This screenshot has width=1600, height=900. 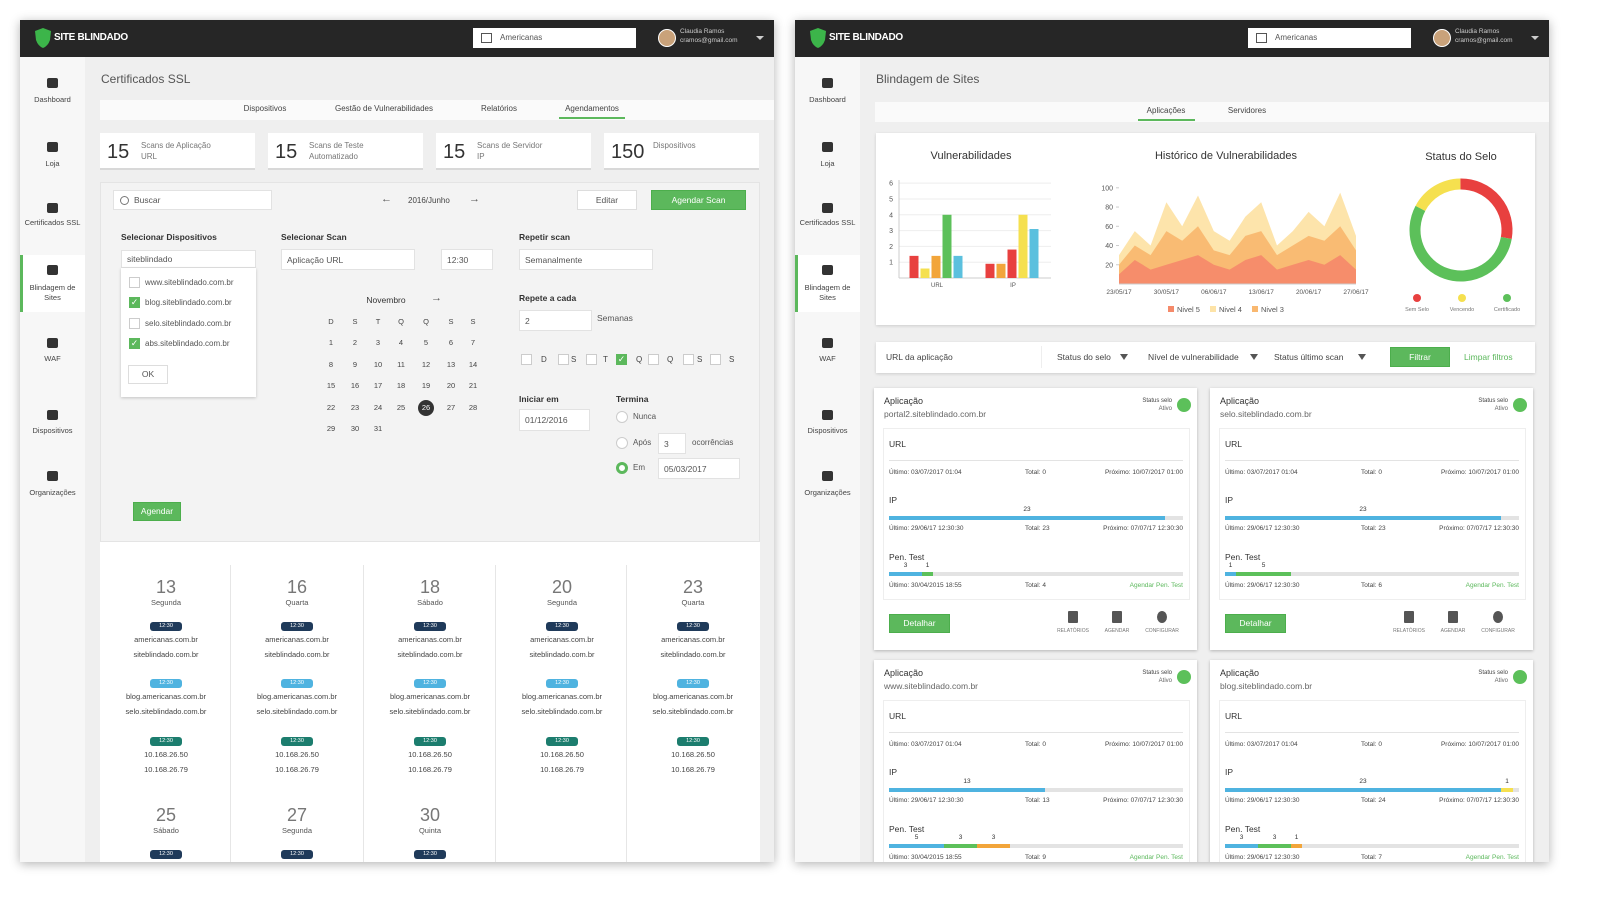 What do you see at coordinates (451, 407) in the screenshot?
I see `calendar-day: 27` at bounding box center [451, 407].